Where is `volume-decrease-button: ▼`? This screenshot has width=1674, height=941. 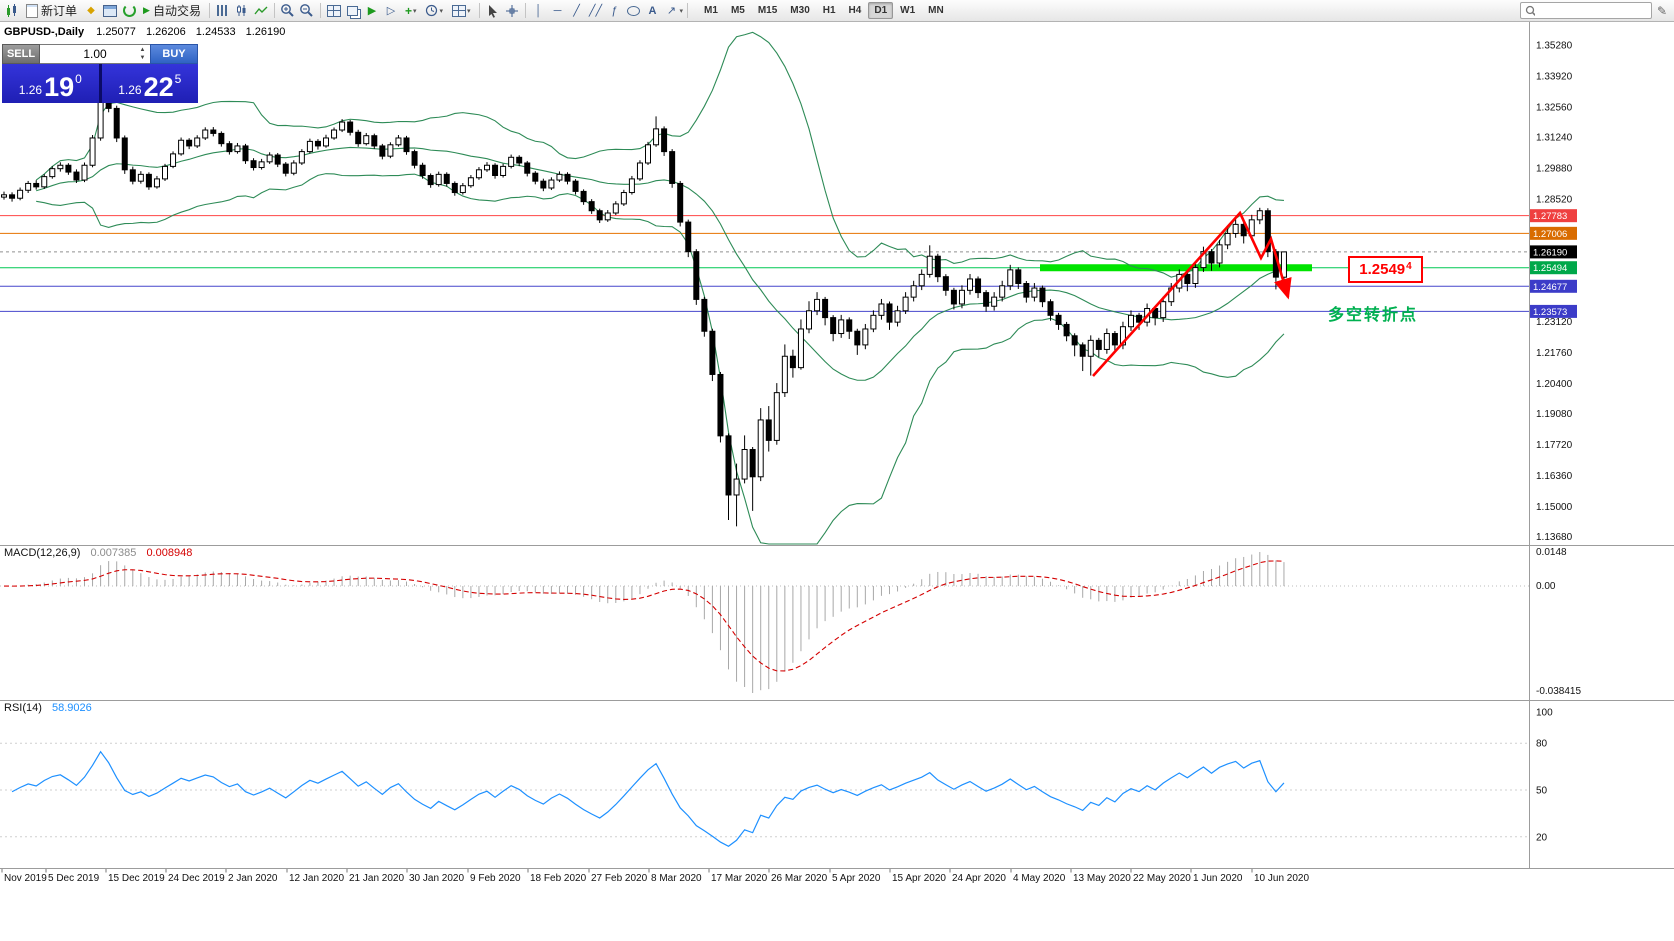
volume-decrease-button: ▼ is located at coordinates (142, 58).